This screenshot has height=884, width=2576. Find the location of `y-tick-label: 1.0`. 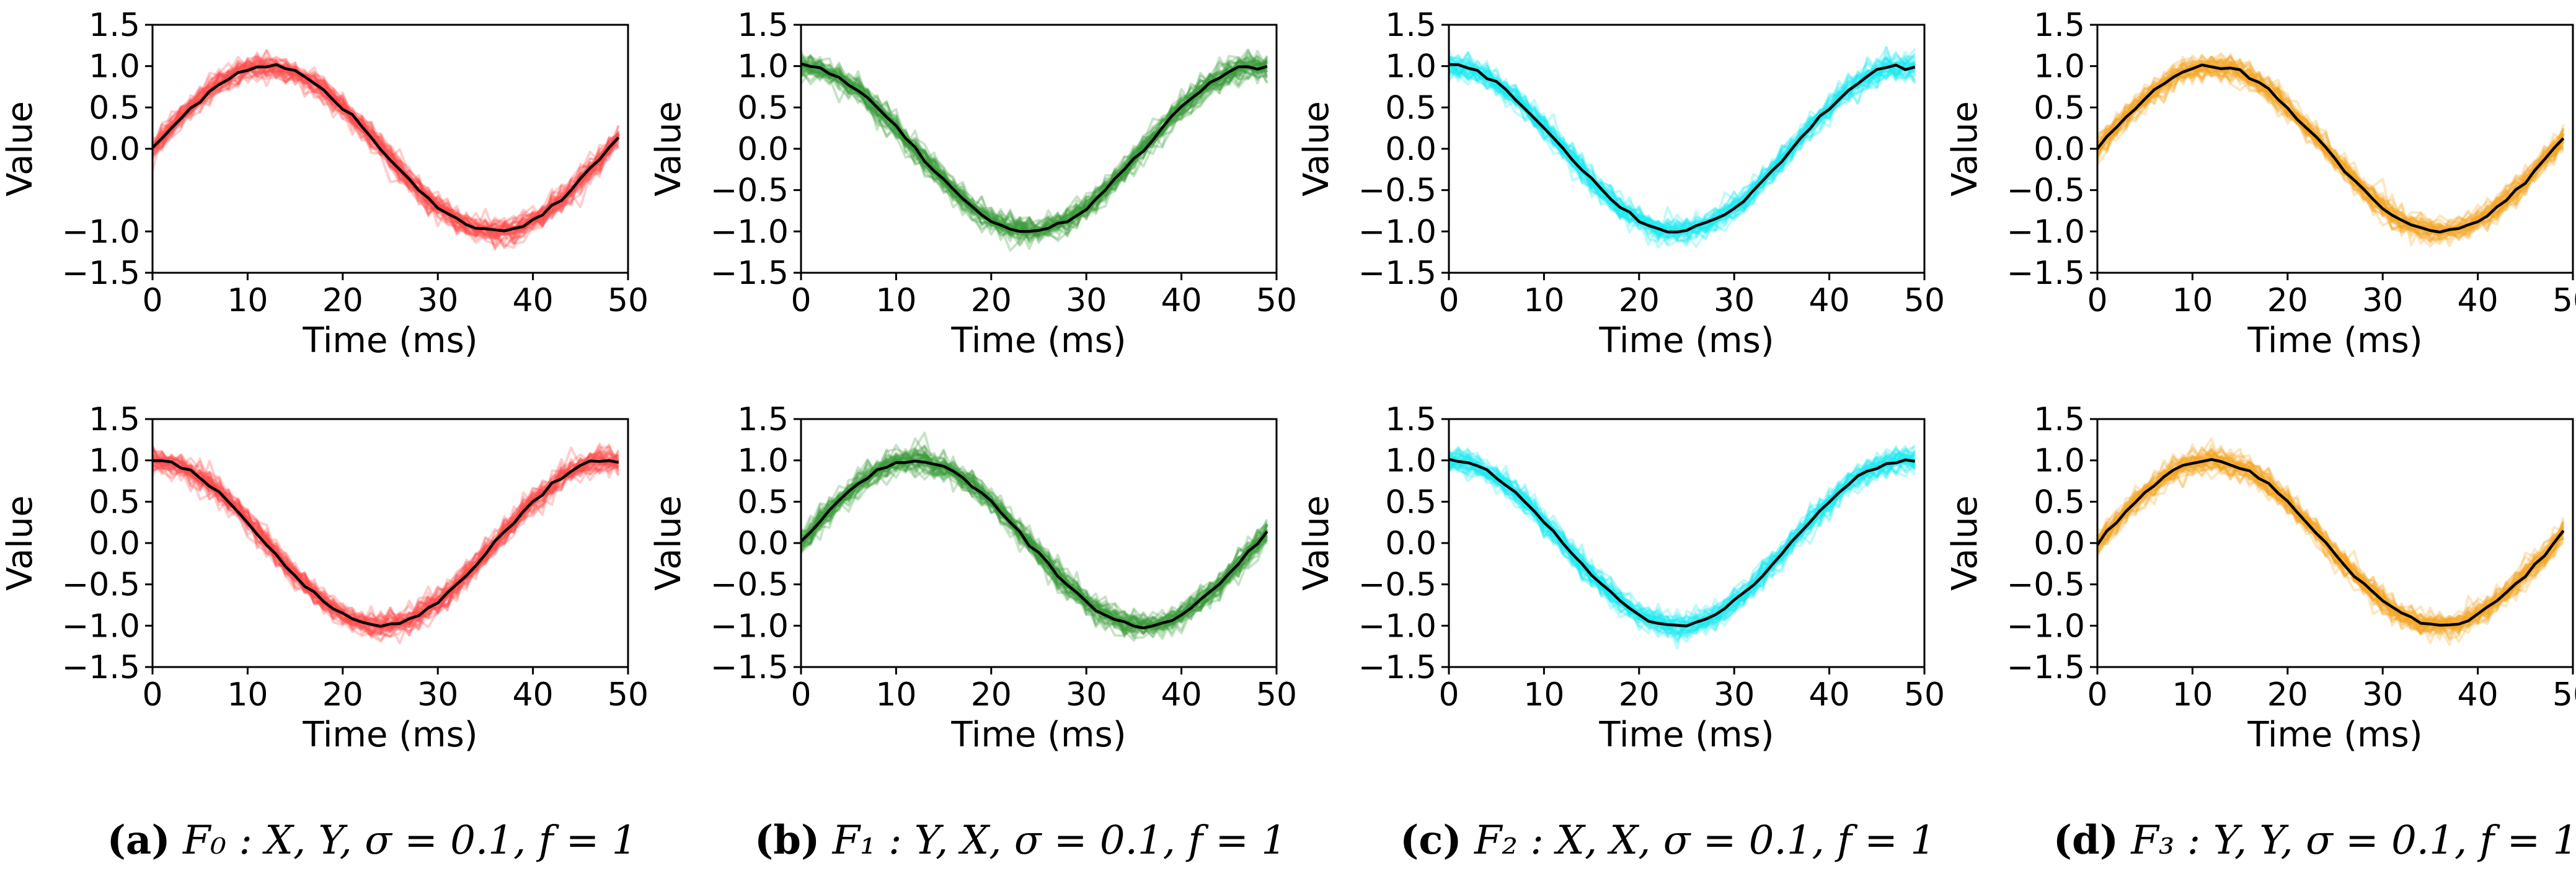

y-tick-label: 1.0 is located at coordinates (1411, 67).